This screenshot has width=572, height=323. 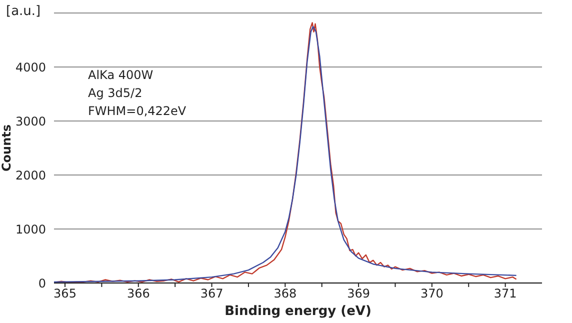 I want to click on x-tick-label: 365, so click(x=65, y=293).